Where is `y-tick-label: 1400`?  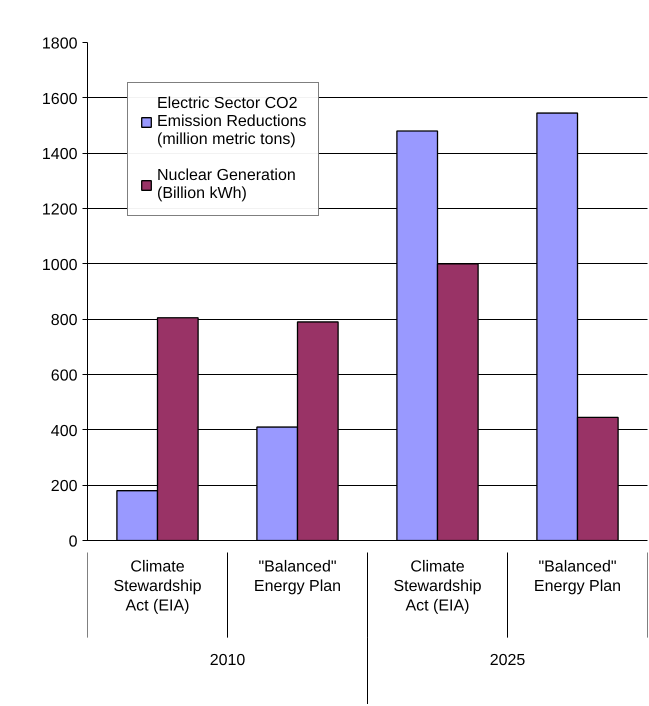 y-tick-label: 1400 is located at coordinates (60, 155).